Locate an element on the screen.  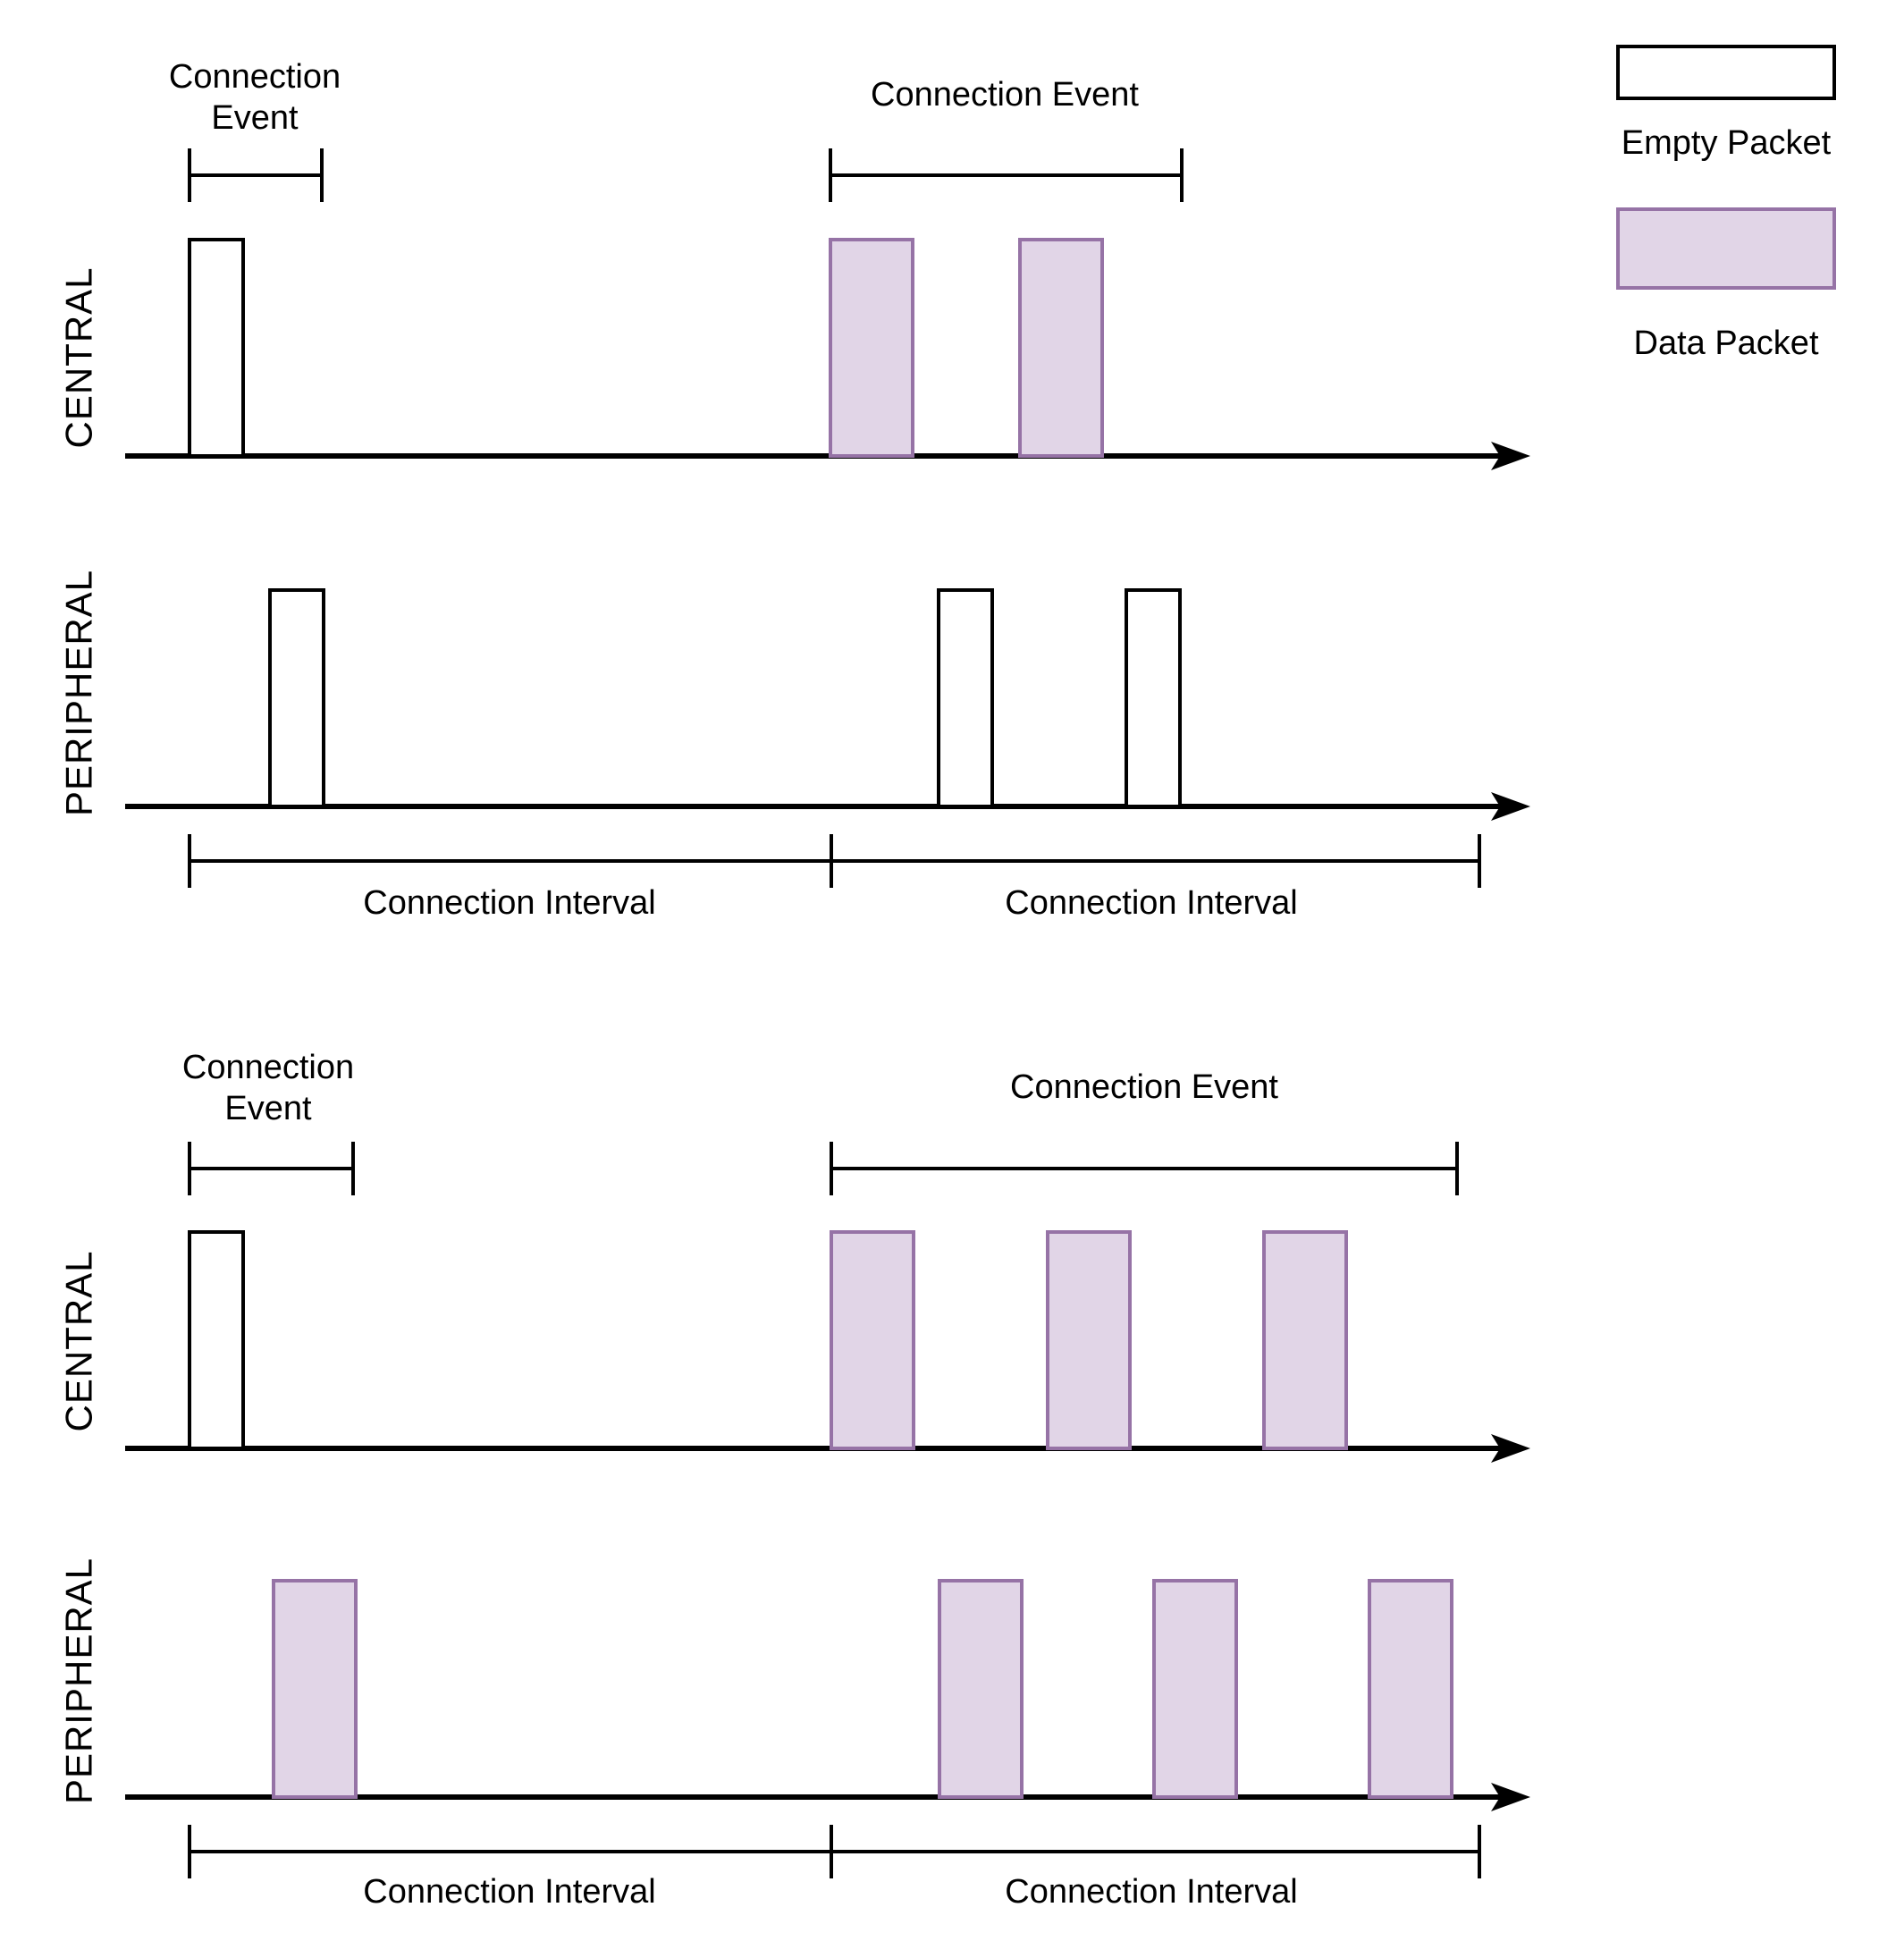
legend-empty-packet-label: Empty Packet is located at coordinates (1727, 143).